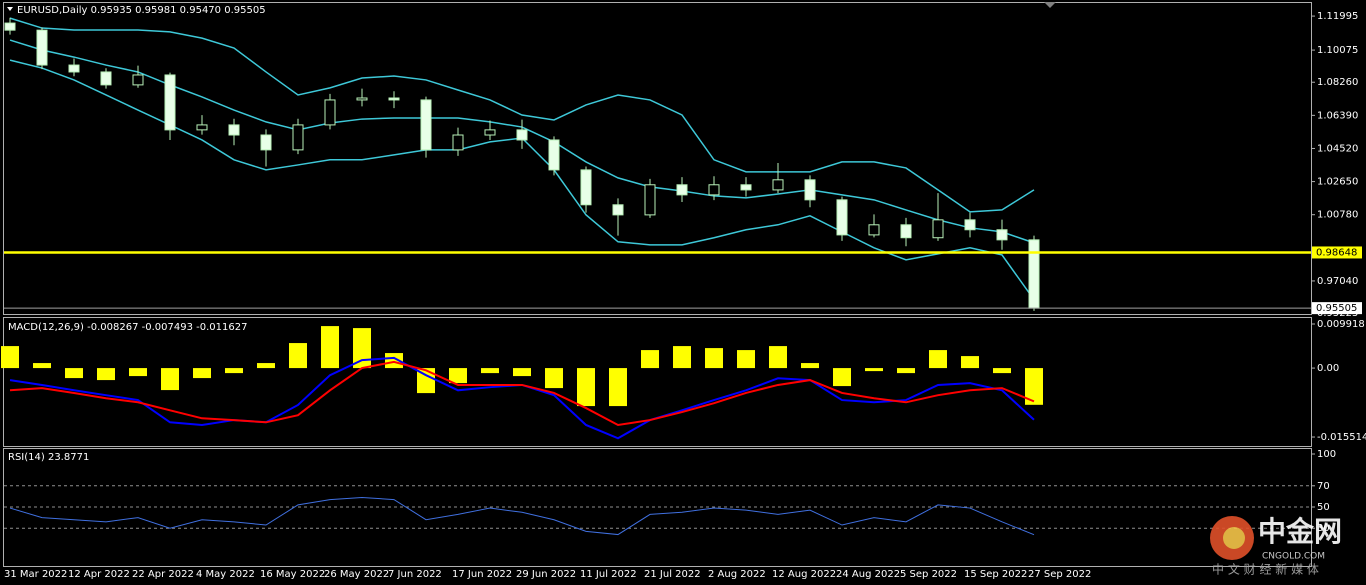 The image size is (1366, 585). I want to click on x-tick-label: 26 May 2022, so click(356, 574).